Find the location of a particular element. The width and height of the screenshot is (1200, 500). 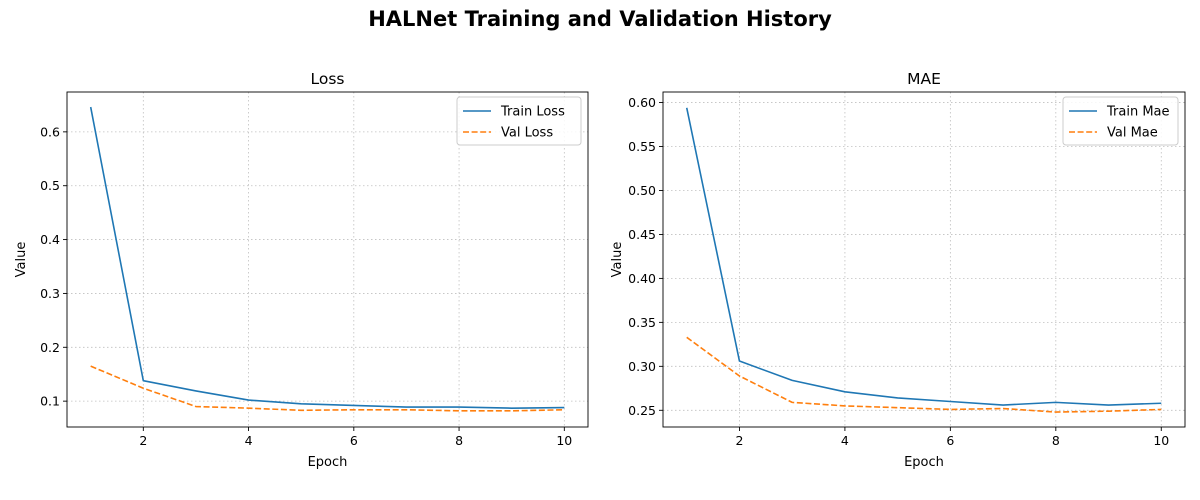

legend-label: Train Mae is located at coordinates (1138, 112).